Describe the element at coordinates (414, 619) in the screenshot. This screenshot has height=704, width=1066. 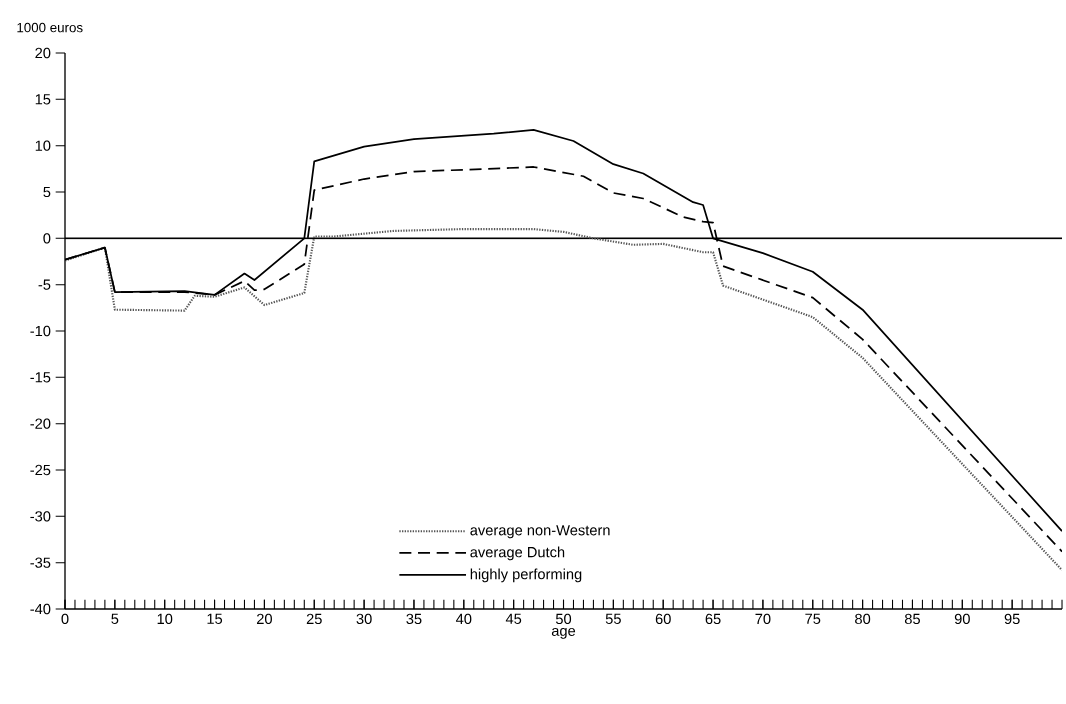
I see `x-tick-label: 35` at that location.